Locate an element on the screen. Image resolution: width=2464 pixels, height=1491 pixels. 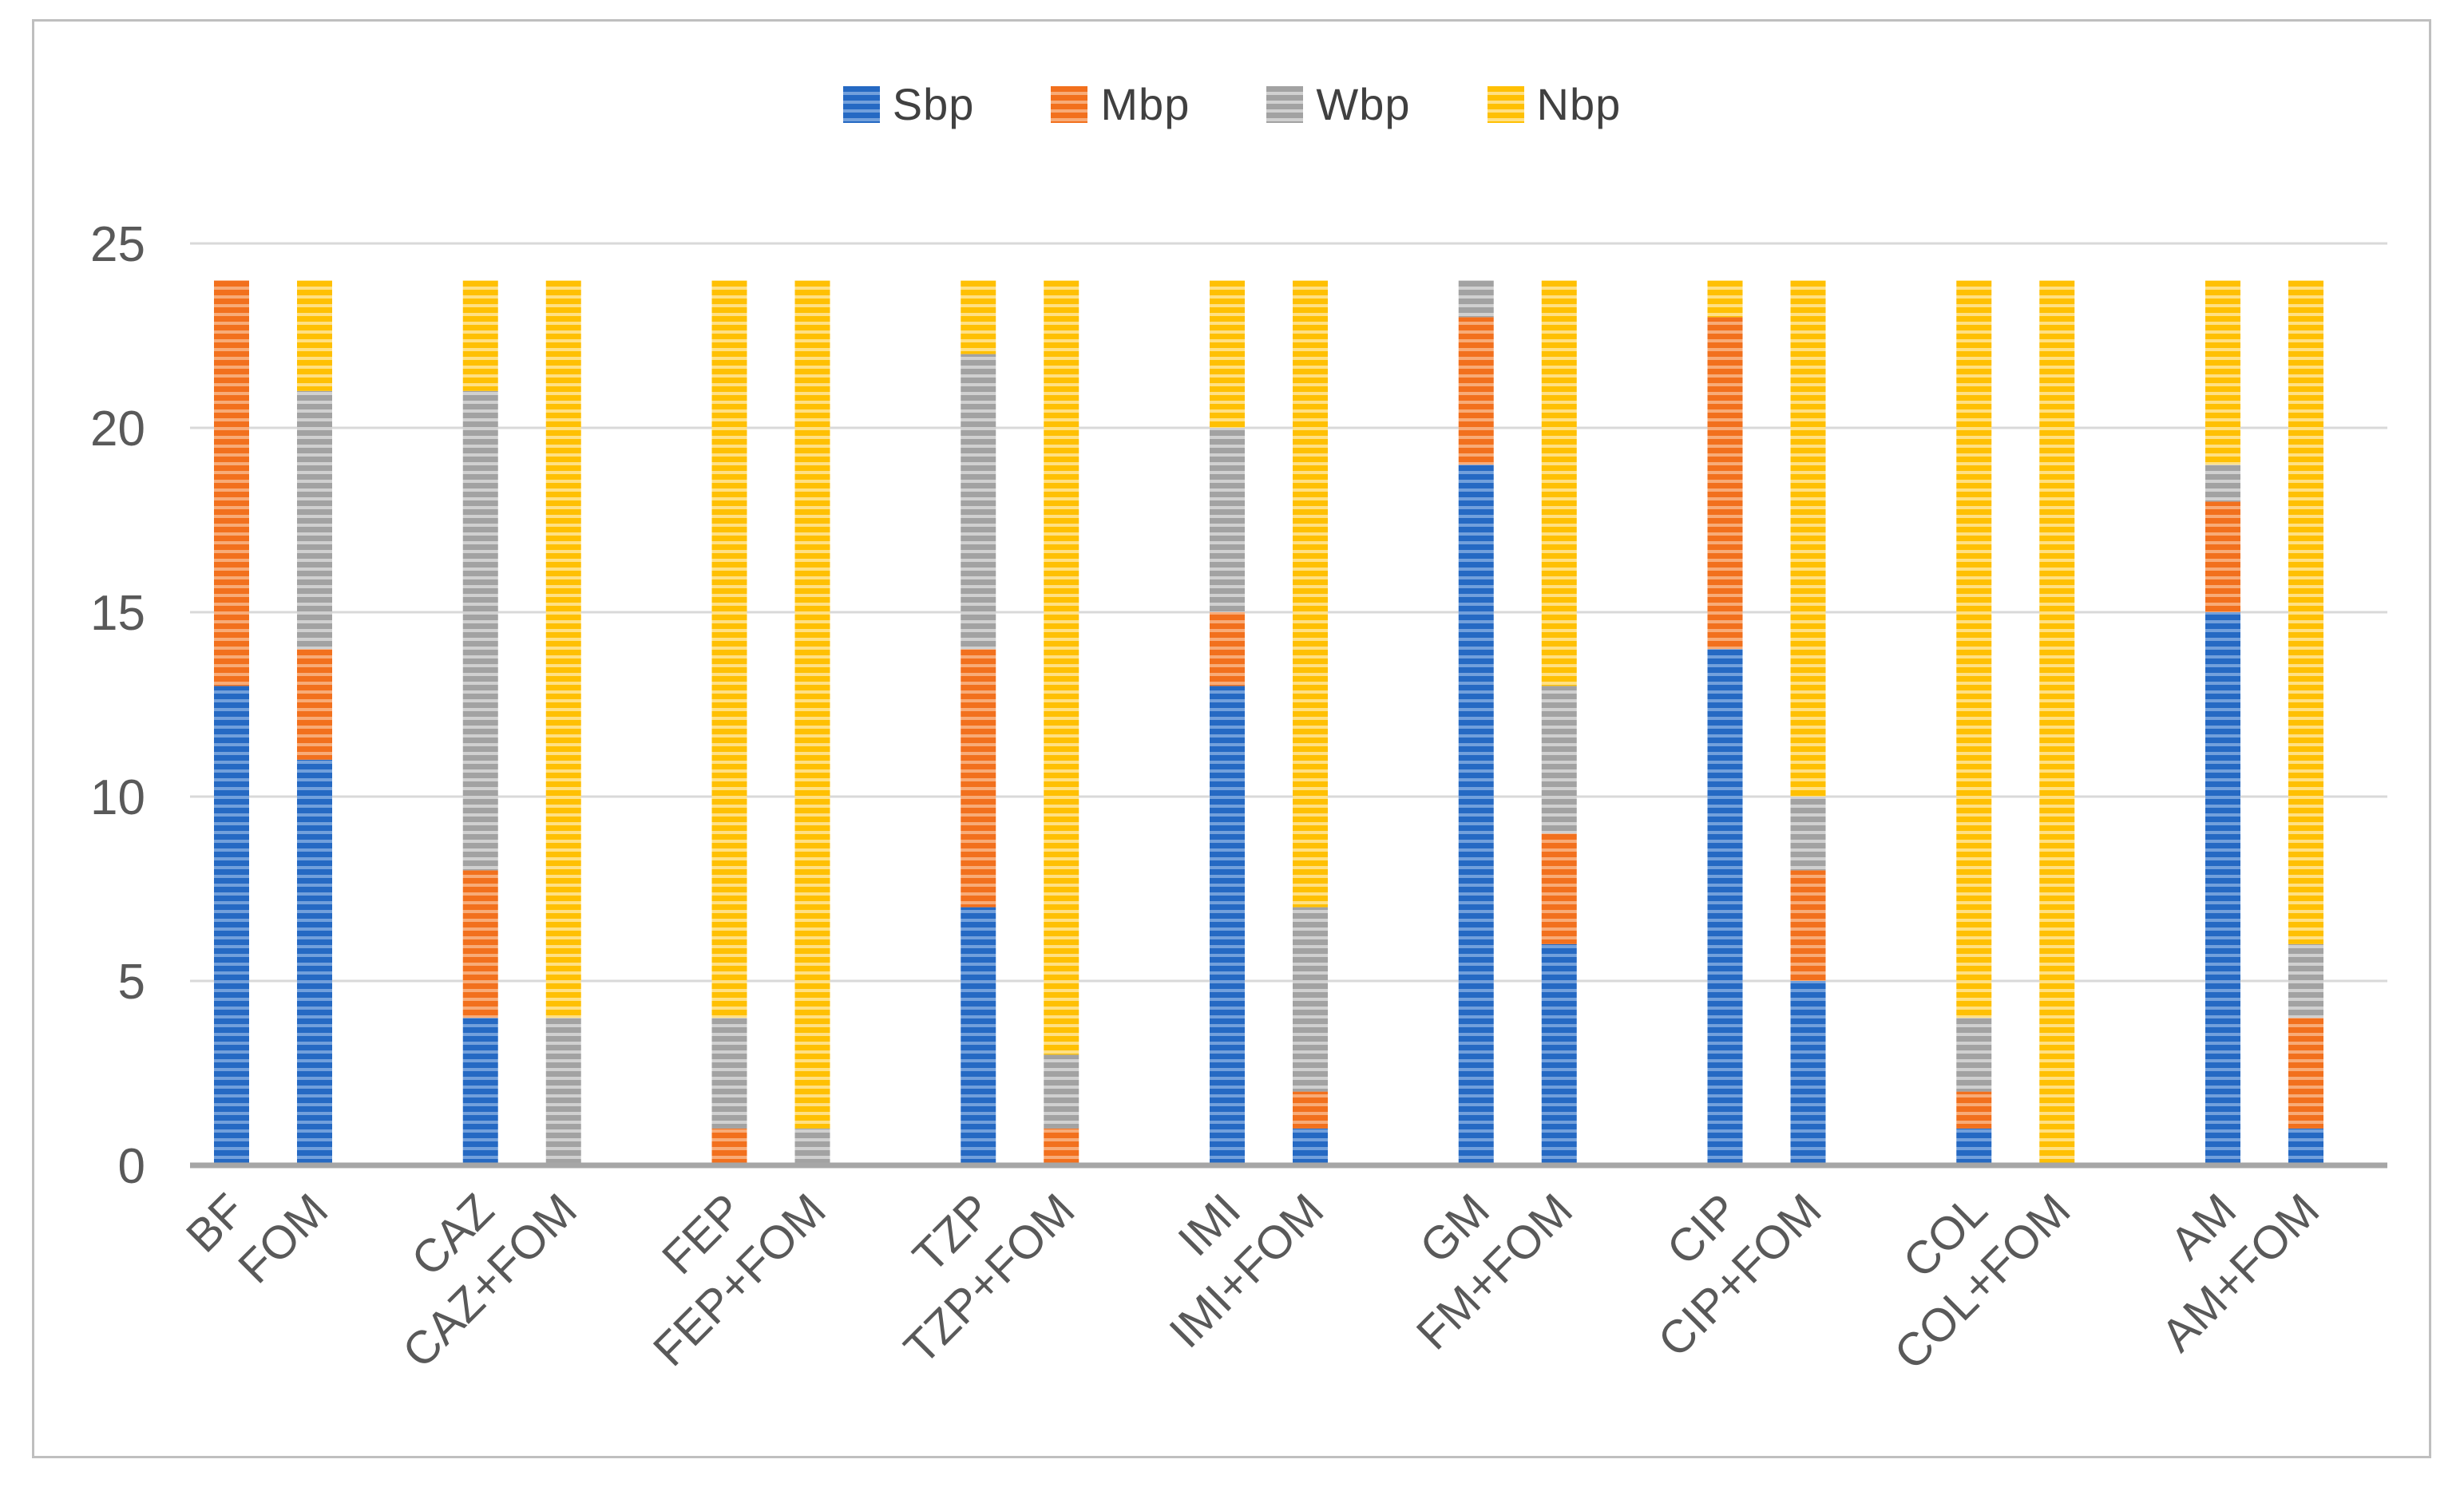
bar-FM+FOM is located at coordinates (1559, 722).